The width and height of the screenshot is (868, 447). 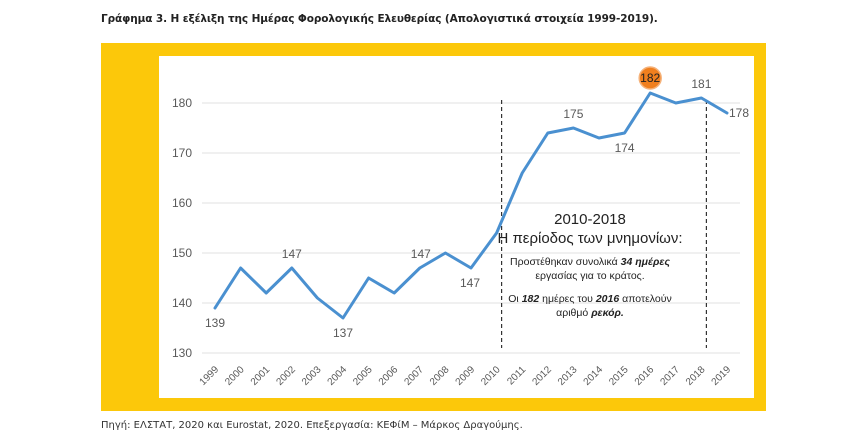 I want to click on x-tick-label: 2009, so click(x=466, y=376).